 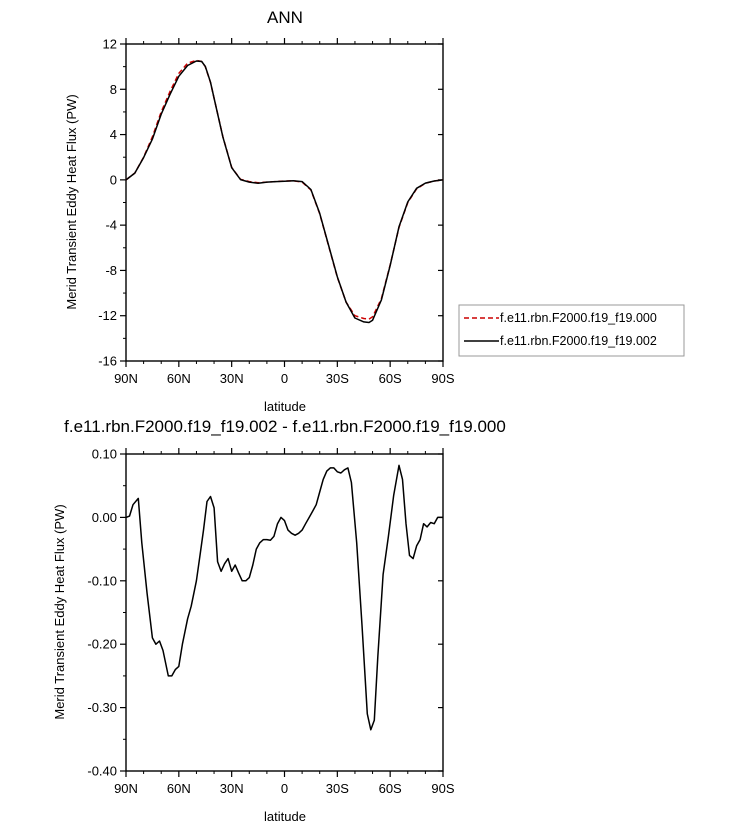 I want to click on bottom-y-tick-label: 0.10, so click(x=104, y=454).